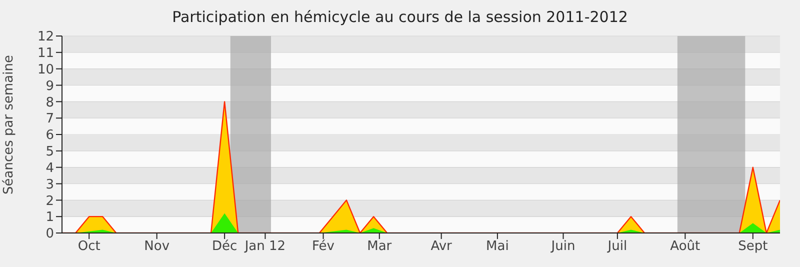  I want to click on x-tick-label: Mai, so click(497, 246).